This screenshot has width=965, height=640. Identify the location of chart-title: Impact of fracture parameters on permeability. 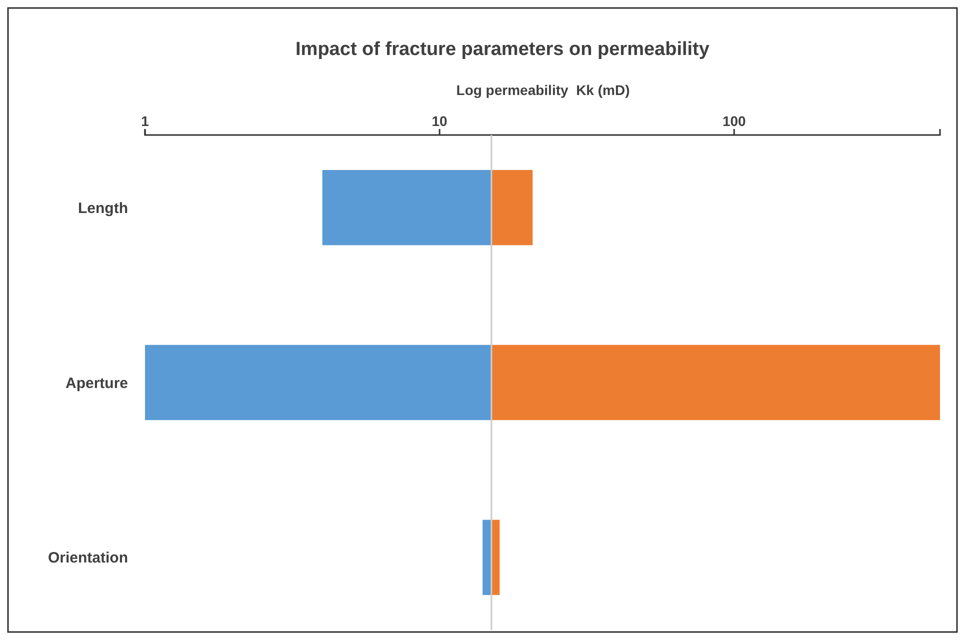
(503, 49).